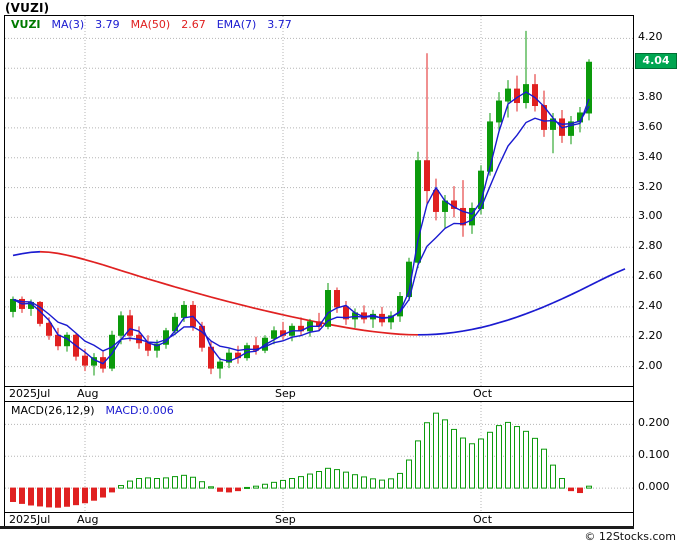 This screenshot has width=680, height=546. Describe the element at coordinates (193, 24) in the screenshot. I see `legend-ma50-value: 2.67` at that location.